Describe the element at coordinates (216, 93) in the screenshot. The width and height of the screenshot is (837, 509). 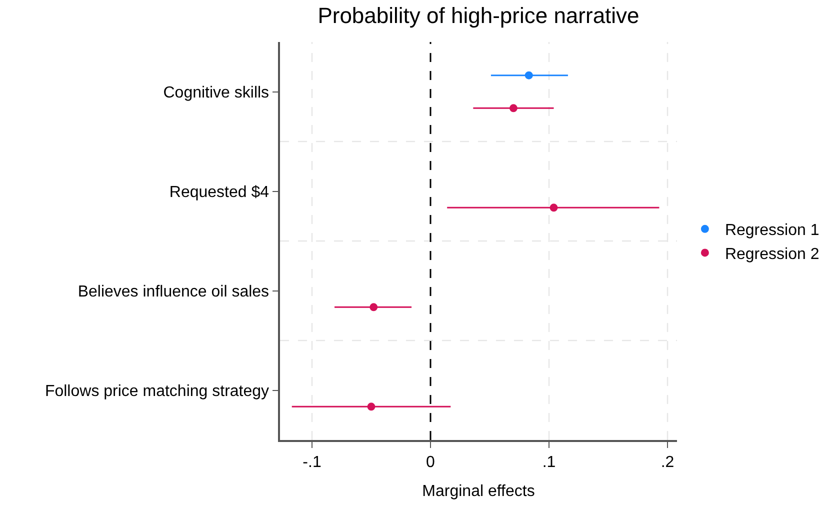
I see `y-tick-label: Cognitive skills` at that location.